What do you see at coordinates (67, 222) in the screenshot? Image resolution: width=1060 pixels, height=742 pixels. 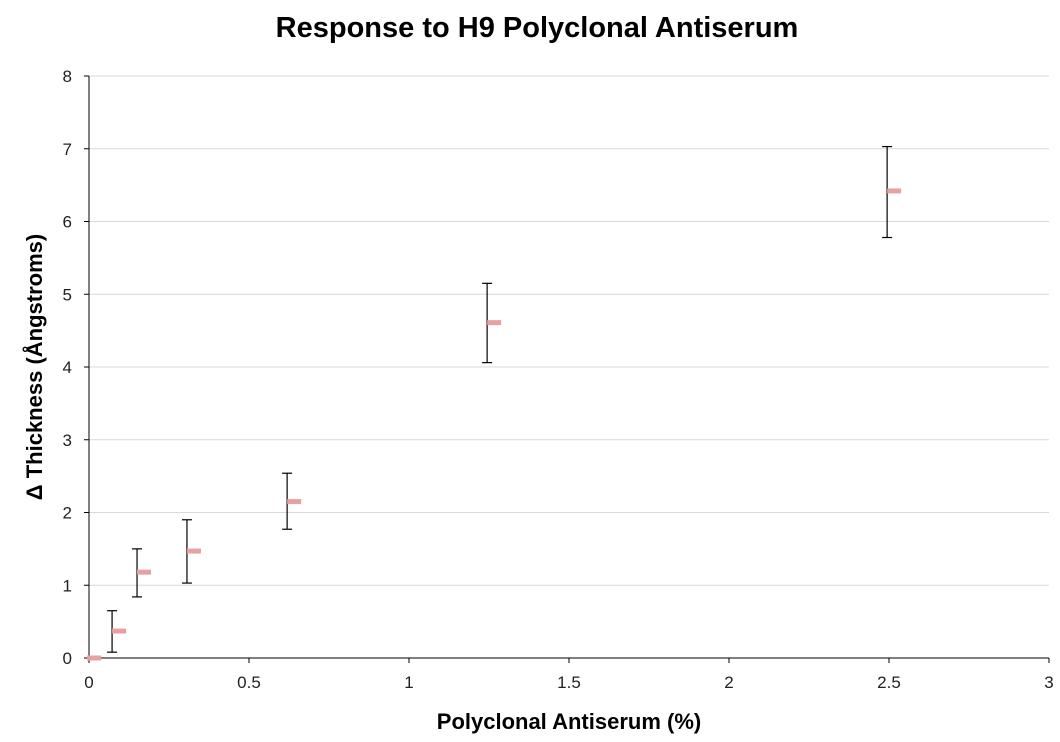 I see `y-tick-label-6: 6` at bounding box center [67, 222].